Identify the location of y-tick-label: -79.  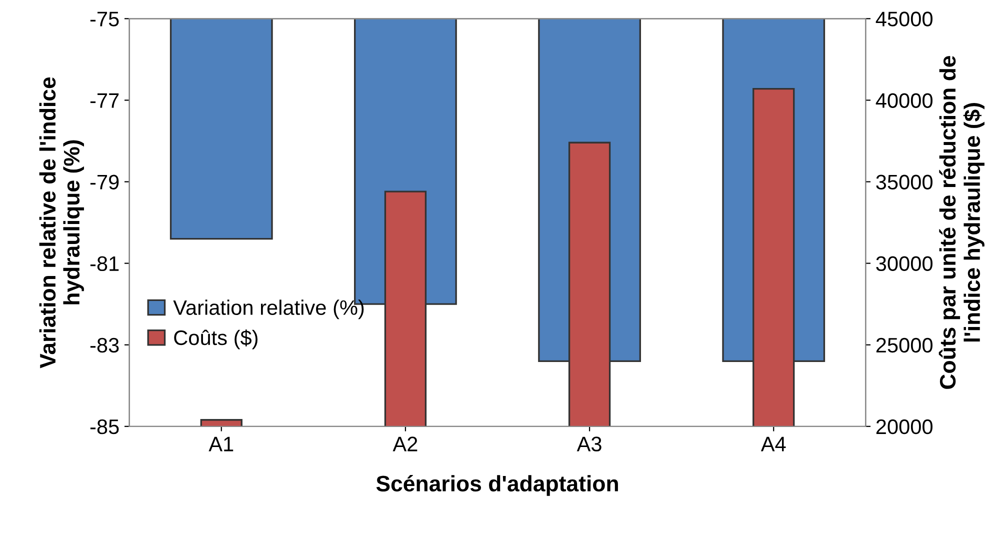
(104, 182).